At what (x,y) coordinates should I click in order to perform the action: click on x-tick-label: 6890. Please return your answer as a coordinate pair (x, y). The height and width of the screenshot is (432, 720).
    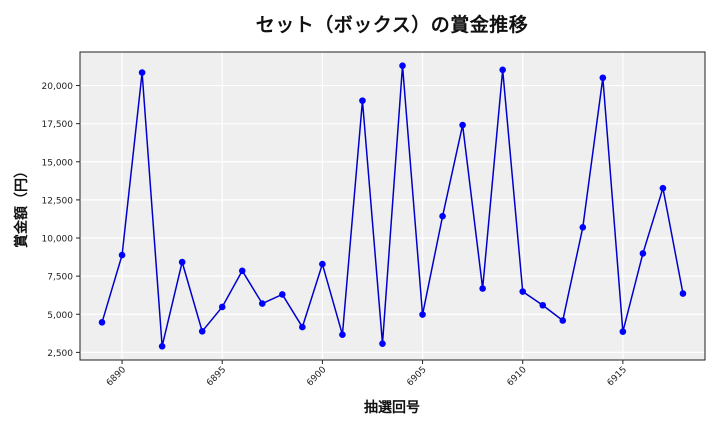
    Looking at the image, I should click on (116, 376).